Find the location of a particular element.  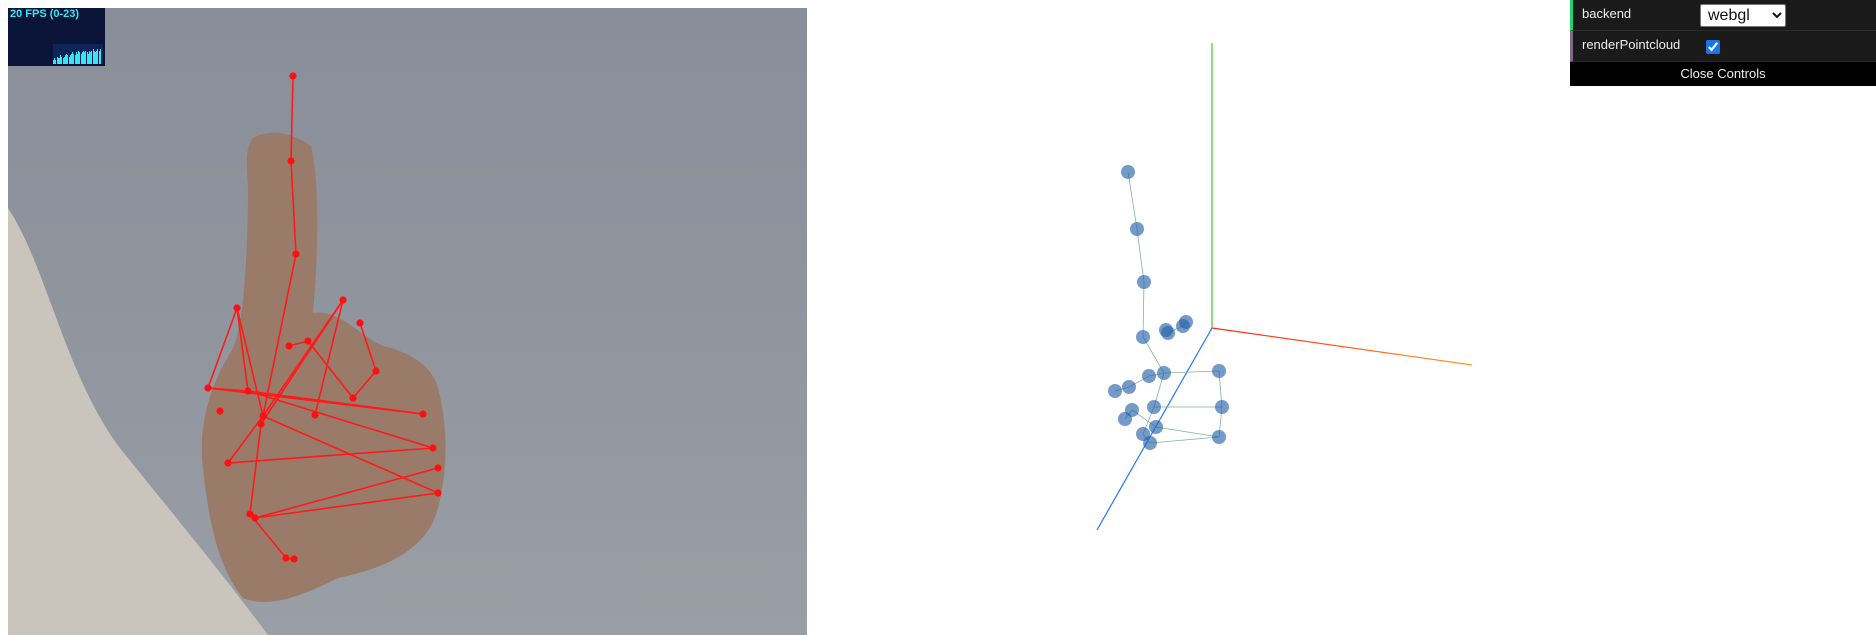

x-axis is located at coordinates (1342, 346).